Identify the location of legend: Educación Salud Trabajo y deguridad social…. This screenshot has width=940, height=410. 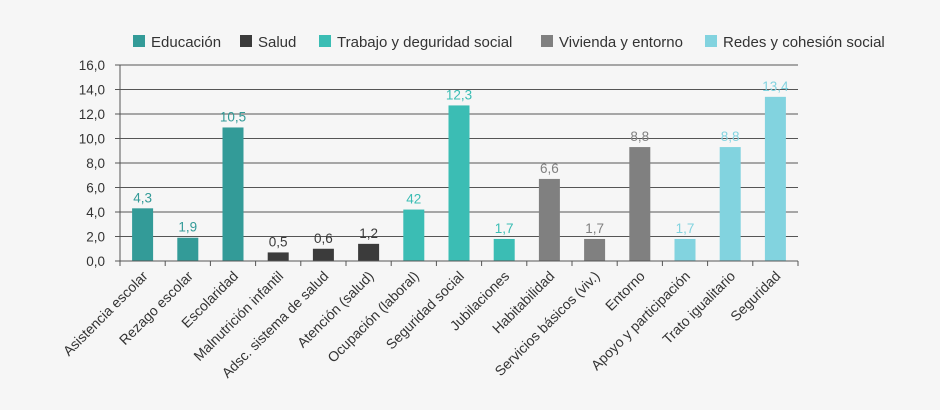
(509, 42).